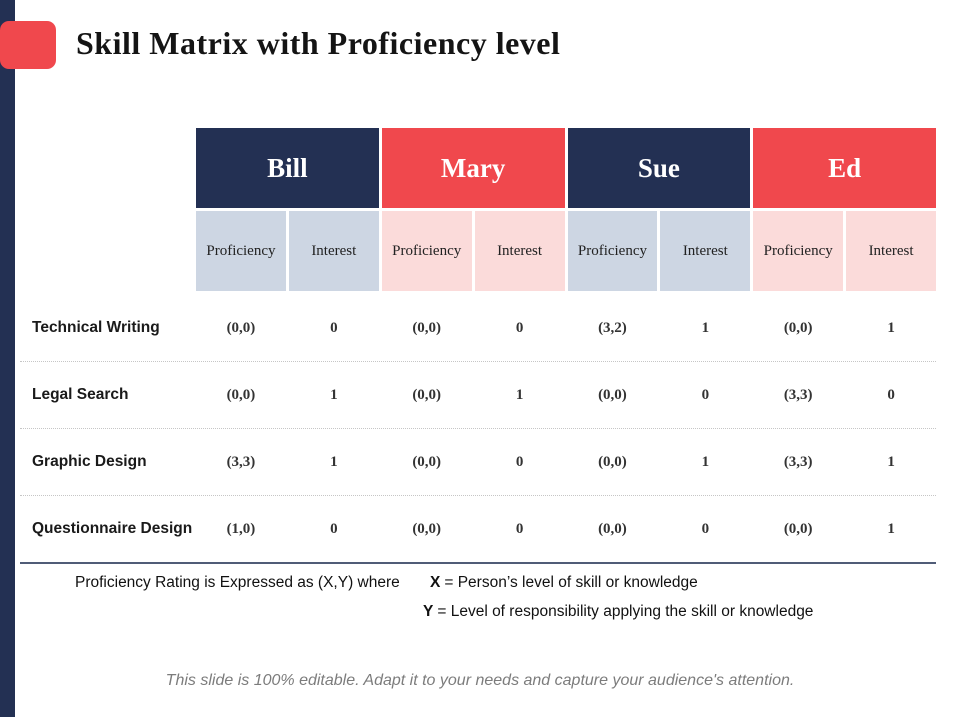  What do you see at coordinates (318, 43) in the screenshot?
I see `page-title: Skill Matrix with Proficiency level` at bounding box center [318, 43].